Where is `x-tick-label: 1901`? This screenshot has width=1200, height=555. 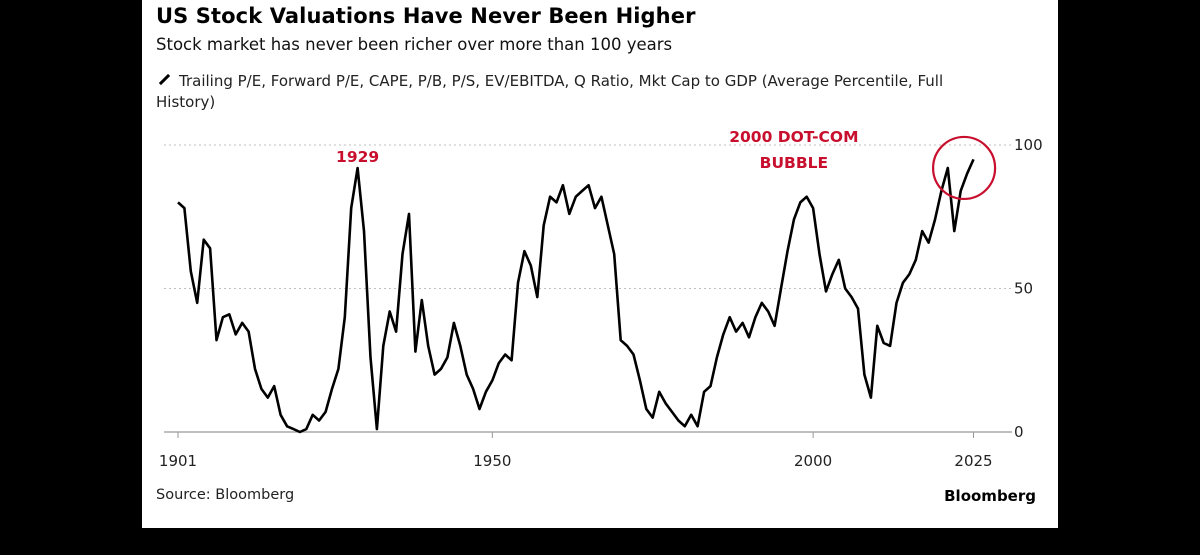
x-tick-label: 1901 is located at coordinates (178, 461).